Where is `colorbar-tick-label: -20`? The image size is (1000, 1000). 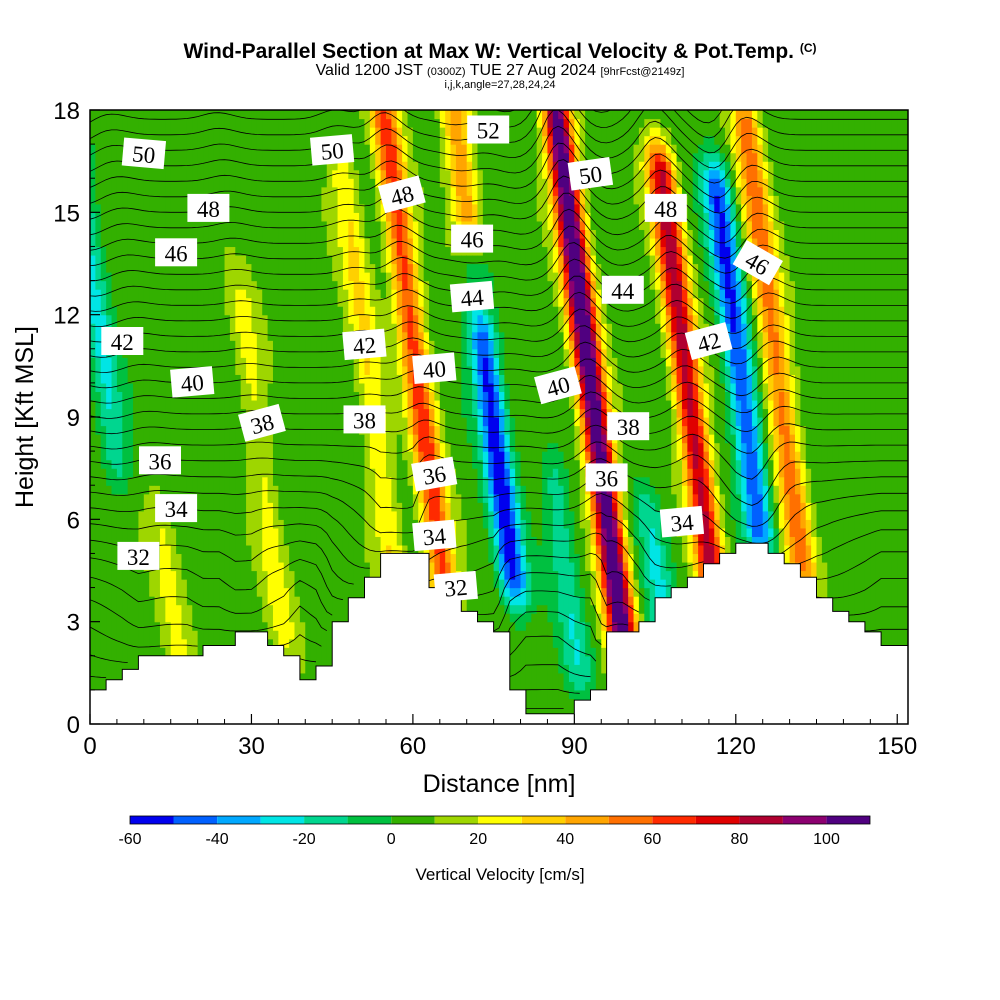
colorbar-tick-label: -20 is located at coordinates (304, 839).